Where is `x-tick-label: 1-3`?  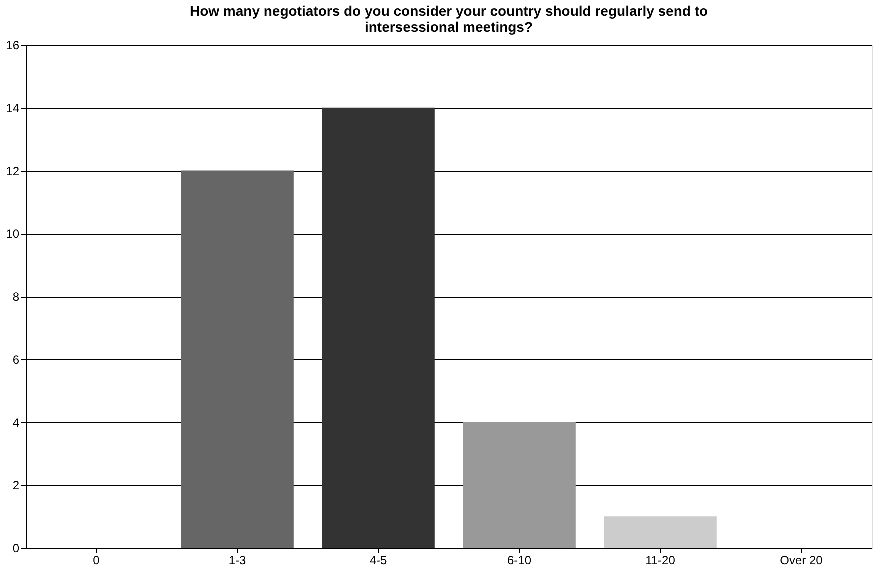 x-tick-label: 1-3 is located at coordinates (237, 561).